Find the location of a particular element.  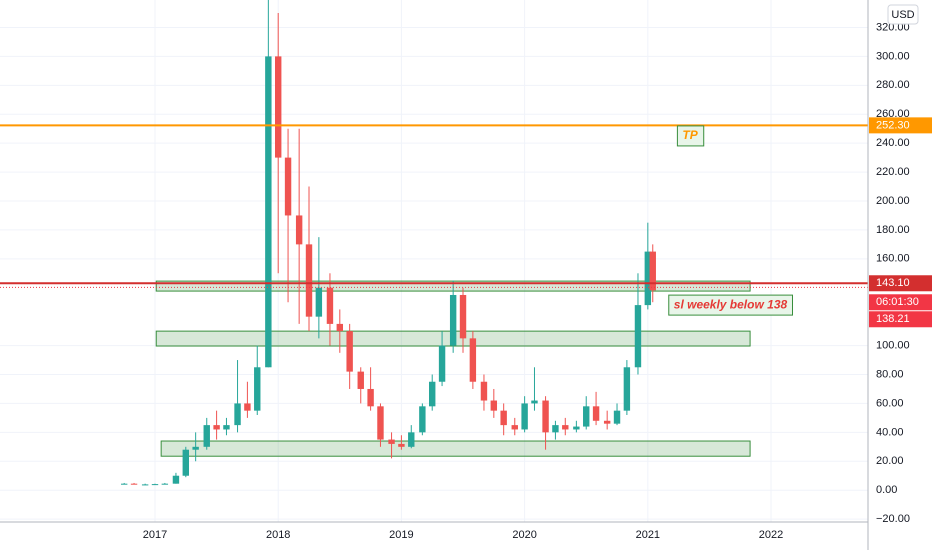

currency-box is located at coordinates (903, 14).